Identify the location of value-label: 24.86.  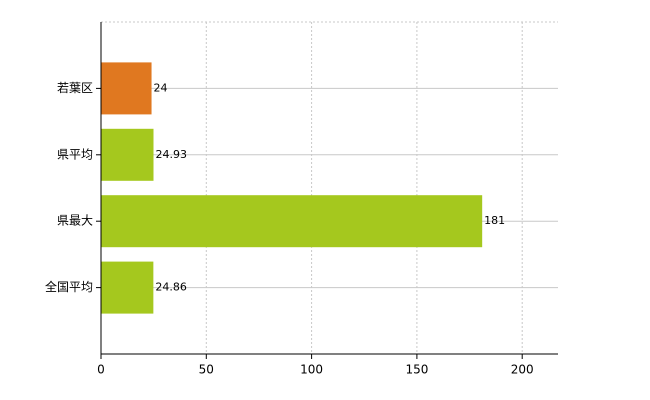
(171, 287).